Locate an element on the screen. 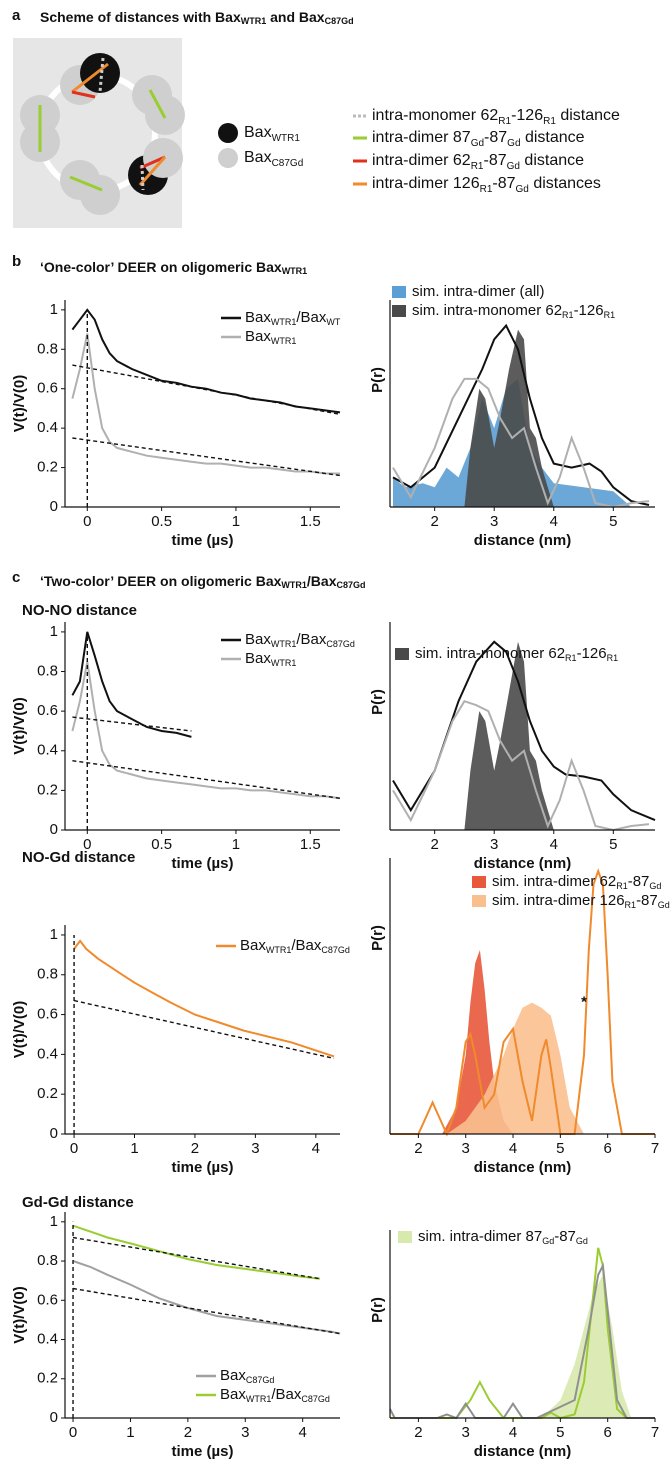  y-tick-label: 0.8 is located at coordinates (47, 348).